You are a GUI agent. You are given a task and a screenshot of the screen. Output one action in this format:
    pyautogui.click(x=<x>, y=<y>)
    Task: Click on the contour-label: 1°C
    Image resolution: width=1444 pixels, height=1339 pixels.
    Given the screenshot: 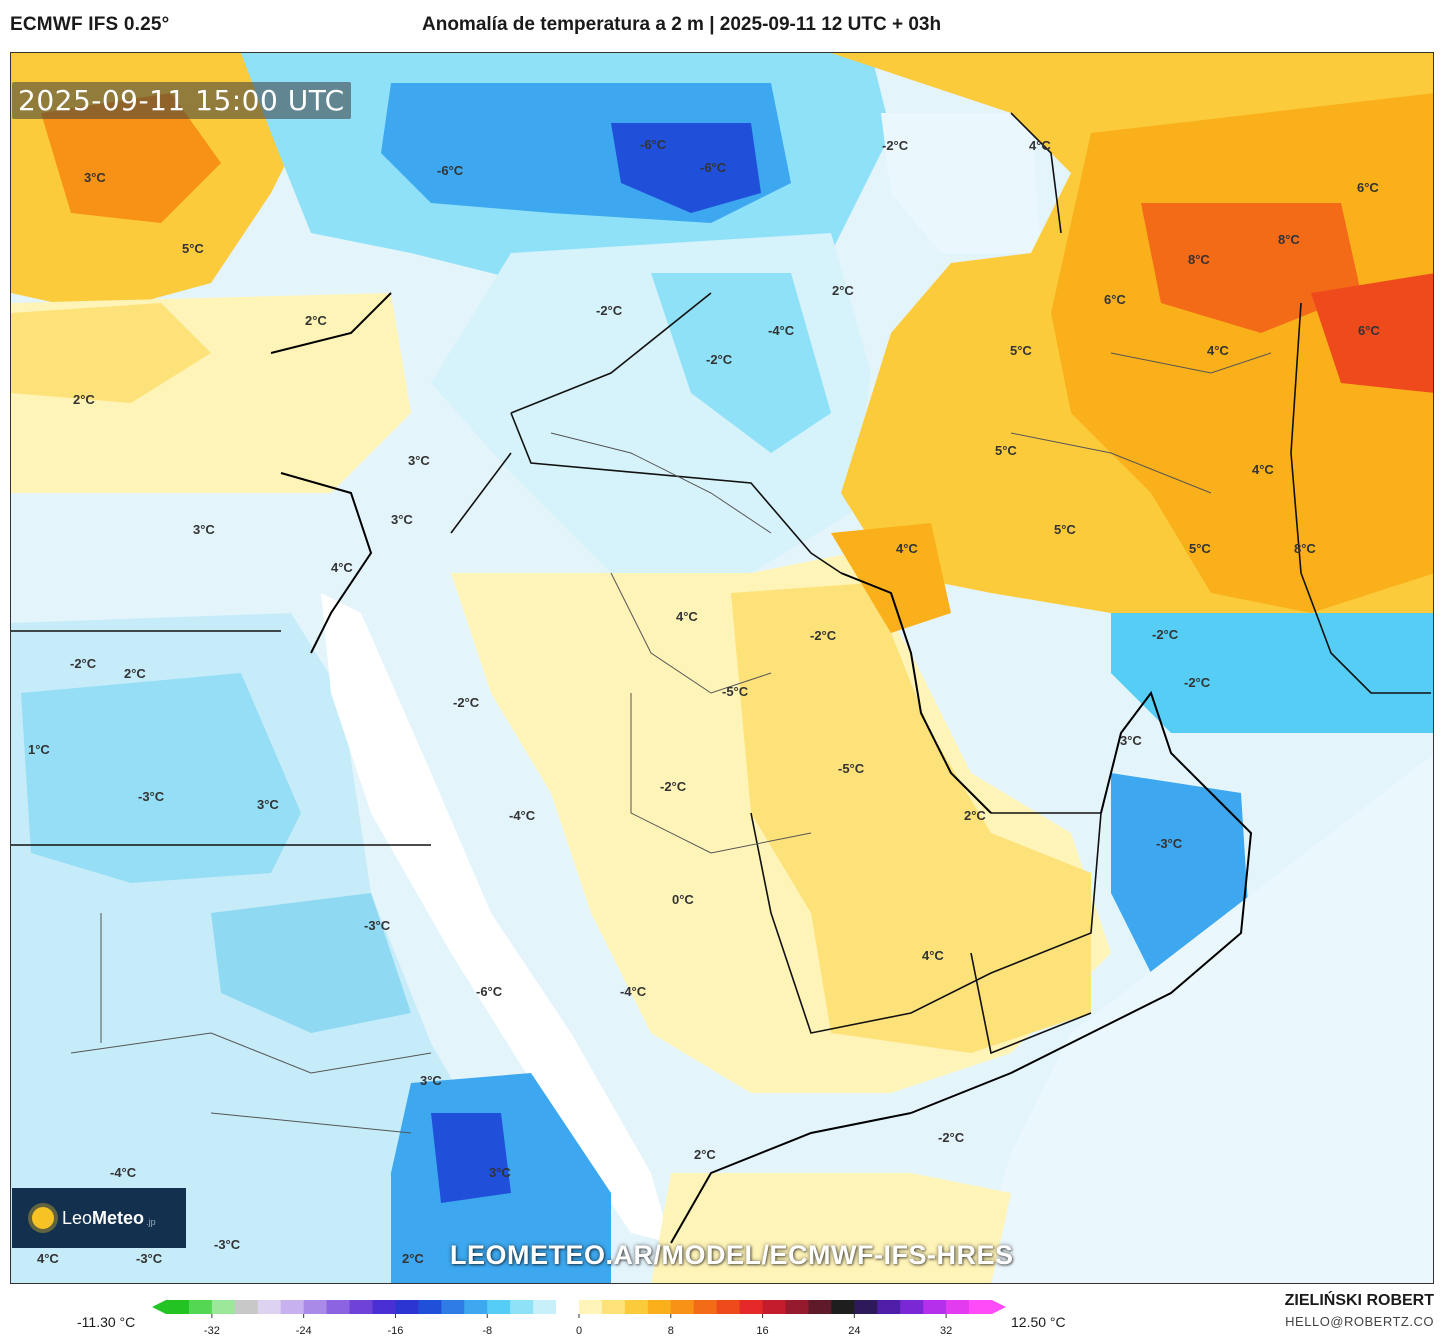 What is the action you would take?
    pyautogui.click(x=39, y=749)
    